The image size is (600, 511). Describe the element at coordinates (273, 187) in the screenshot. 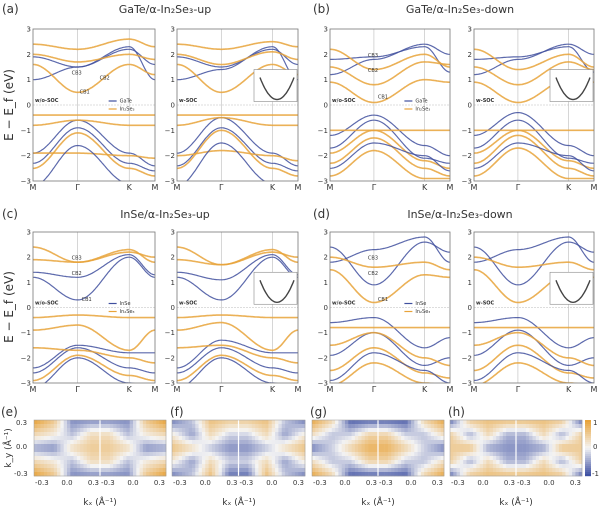

I see `k-point-label: K` at that location.